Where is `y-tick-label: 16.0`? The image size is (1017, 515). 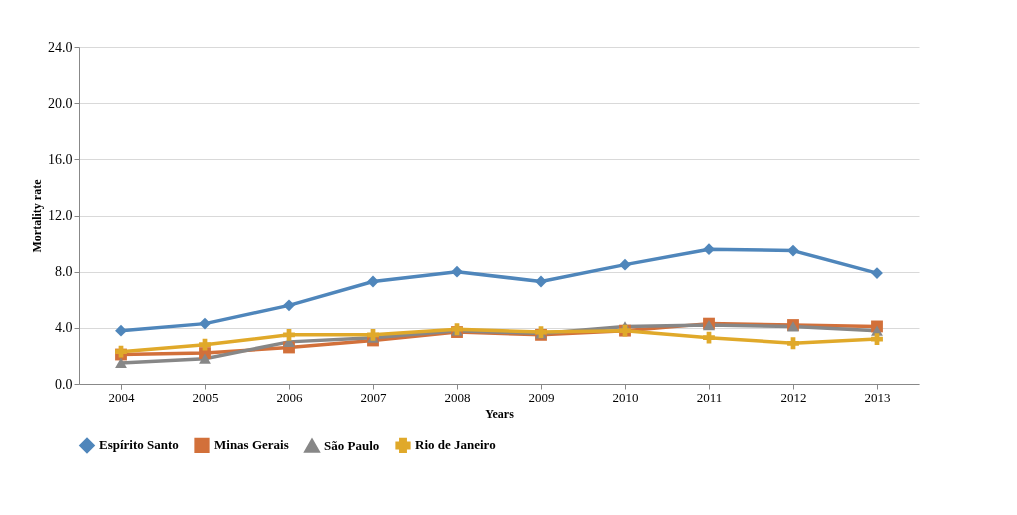
y-tick-label: 16.0 is located at coordinates (60, 159).